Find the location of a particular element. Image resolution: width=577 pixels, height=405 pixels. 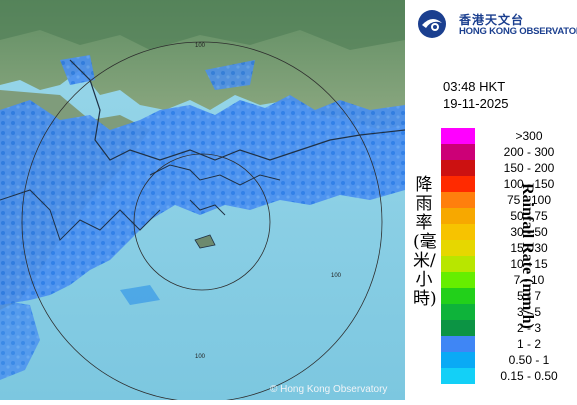

legend-range-label: 15 - 30 is located at coordinates (529, 248).